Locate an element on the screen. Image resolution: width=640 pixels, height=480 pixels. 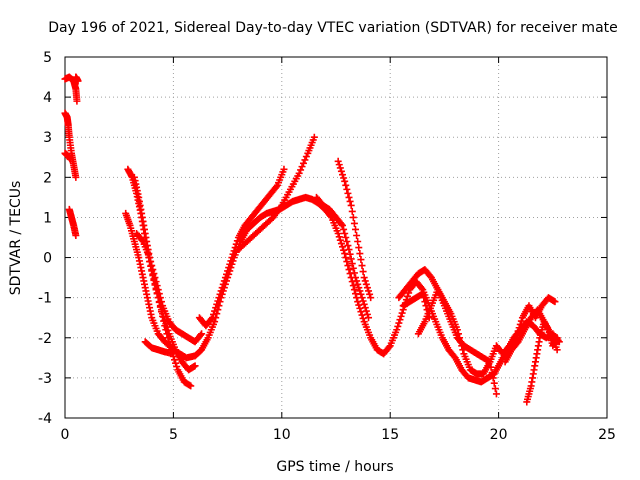
y-axis-label: SDTVAR / TECUs is located at coordinates (16, 238).